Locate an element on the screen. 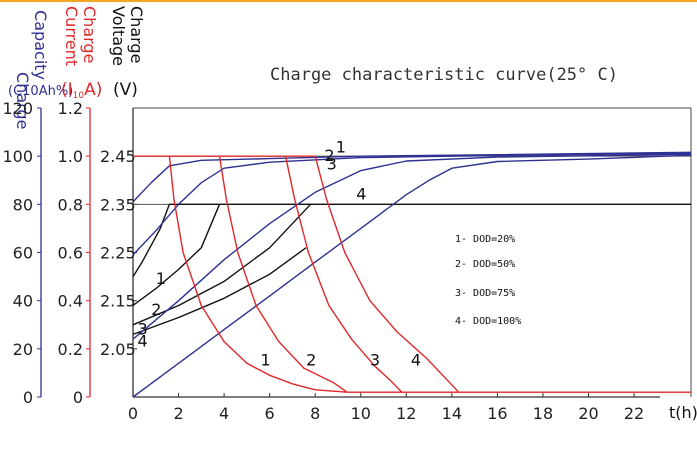 This screenshot has width=697, height=464. capacity-curve-label-2: 2 is located at coordinates (329, 155).